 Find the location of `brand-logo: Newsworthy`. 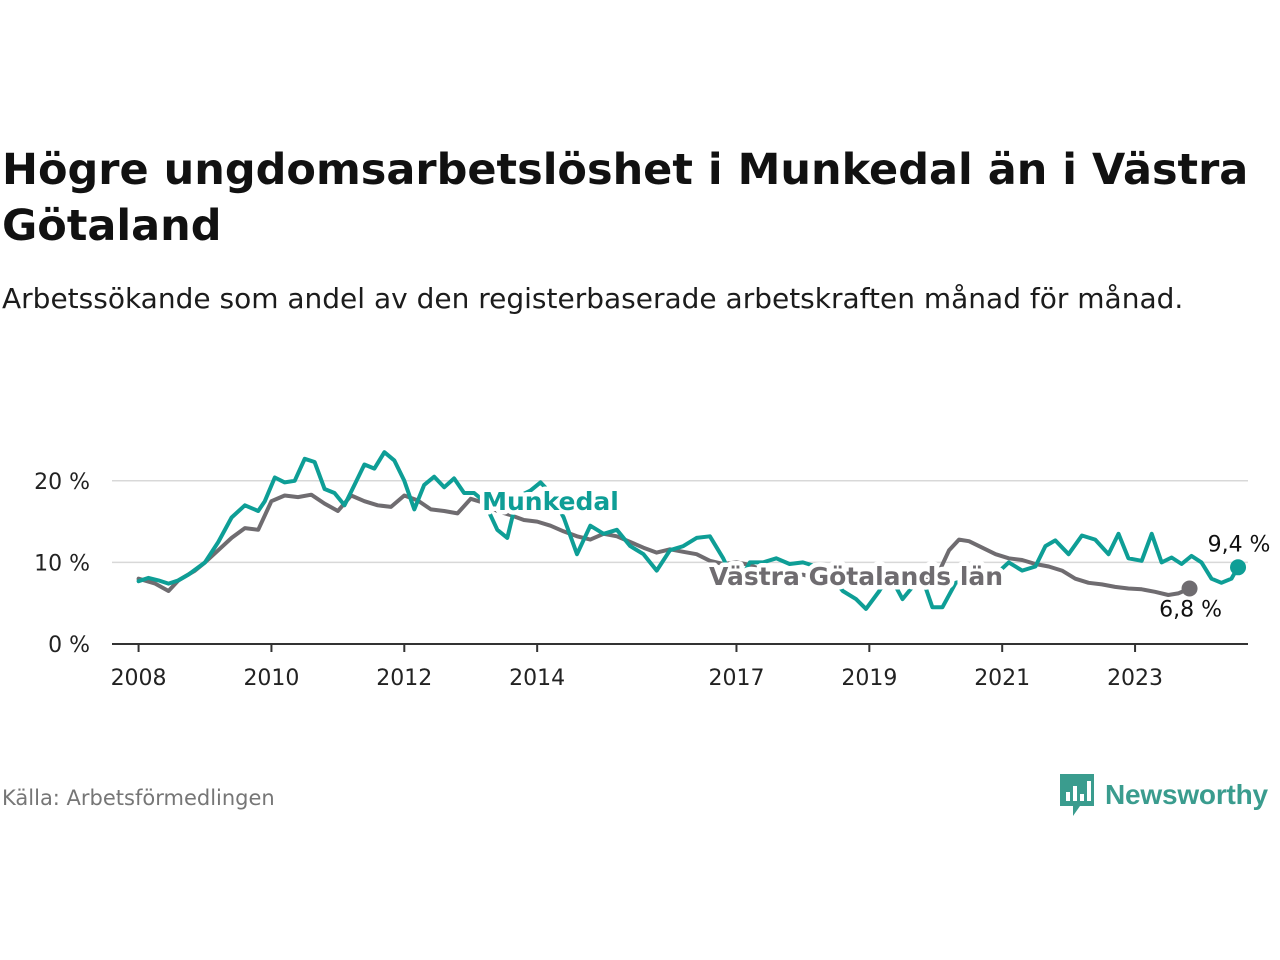

brand-logo: Newsworthy is located at coordinates (1163, 795).